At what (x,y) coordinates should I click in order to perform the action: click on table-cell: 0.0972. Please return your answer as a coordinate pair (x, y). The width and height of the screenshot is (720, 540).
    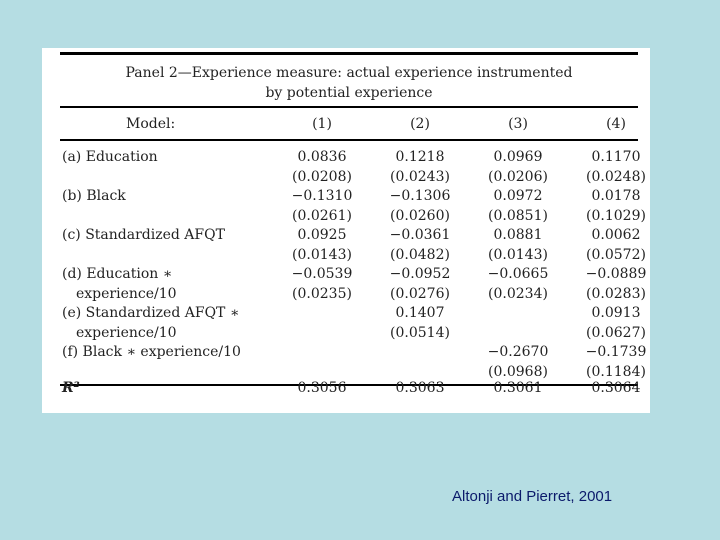
    Looking at the image, I should click on (518, 196).